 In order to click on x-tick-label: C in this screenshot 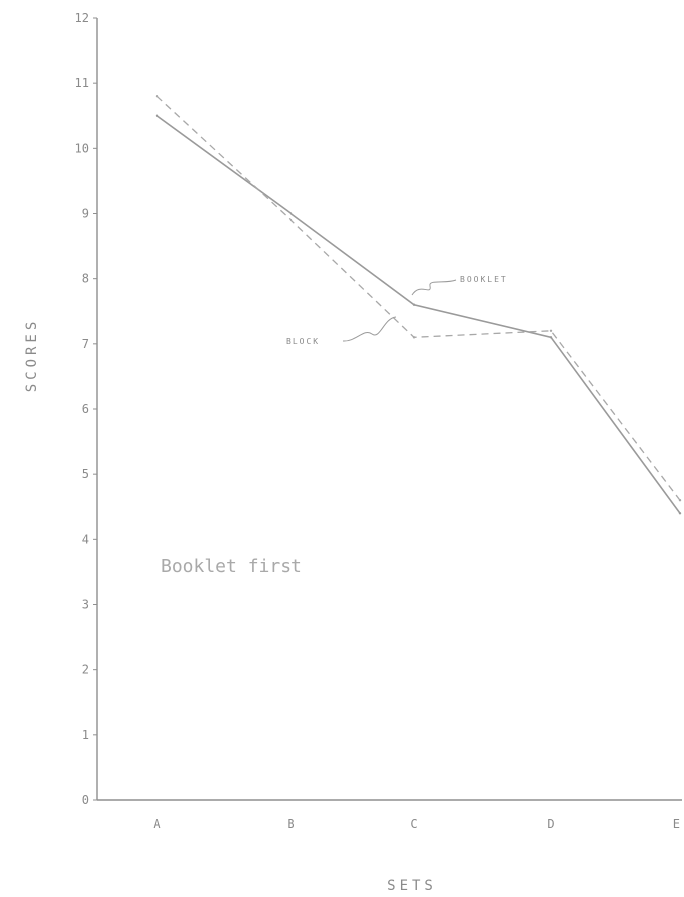, I will do `click(413, 824)`.